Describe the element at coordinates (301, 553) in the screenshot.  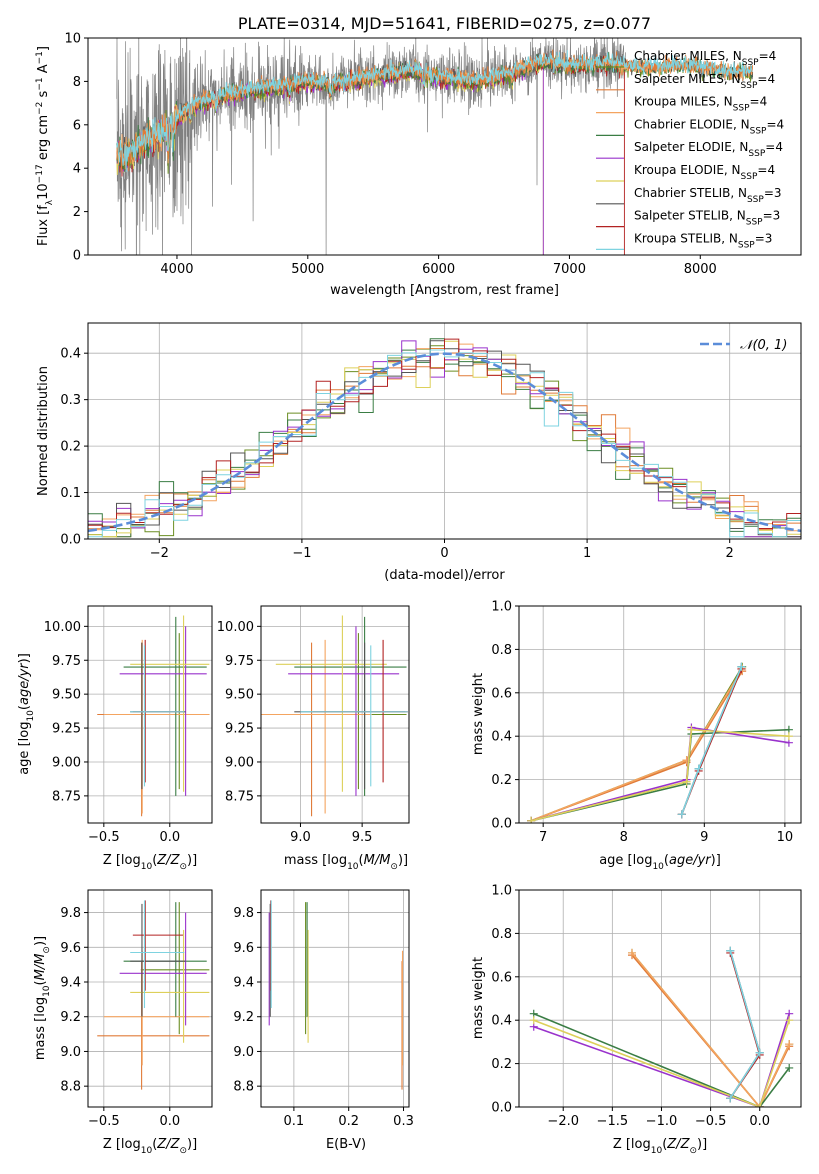
I see `x-tick-label: −1` at that location.